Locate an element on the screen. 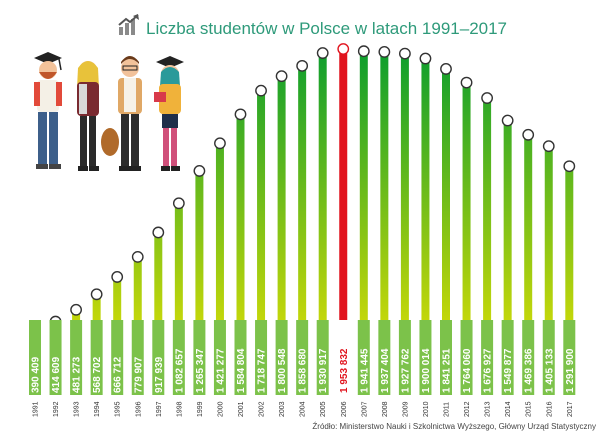  value-label-1994: 568 702 is located at coordinates (97, 374).